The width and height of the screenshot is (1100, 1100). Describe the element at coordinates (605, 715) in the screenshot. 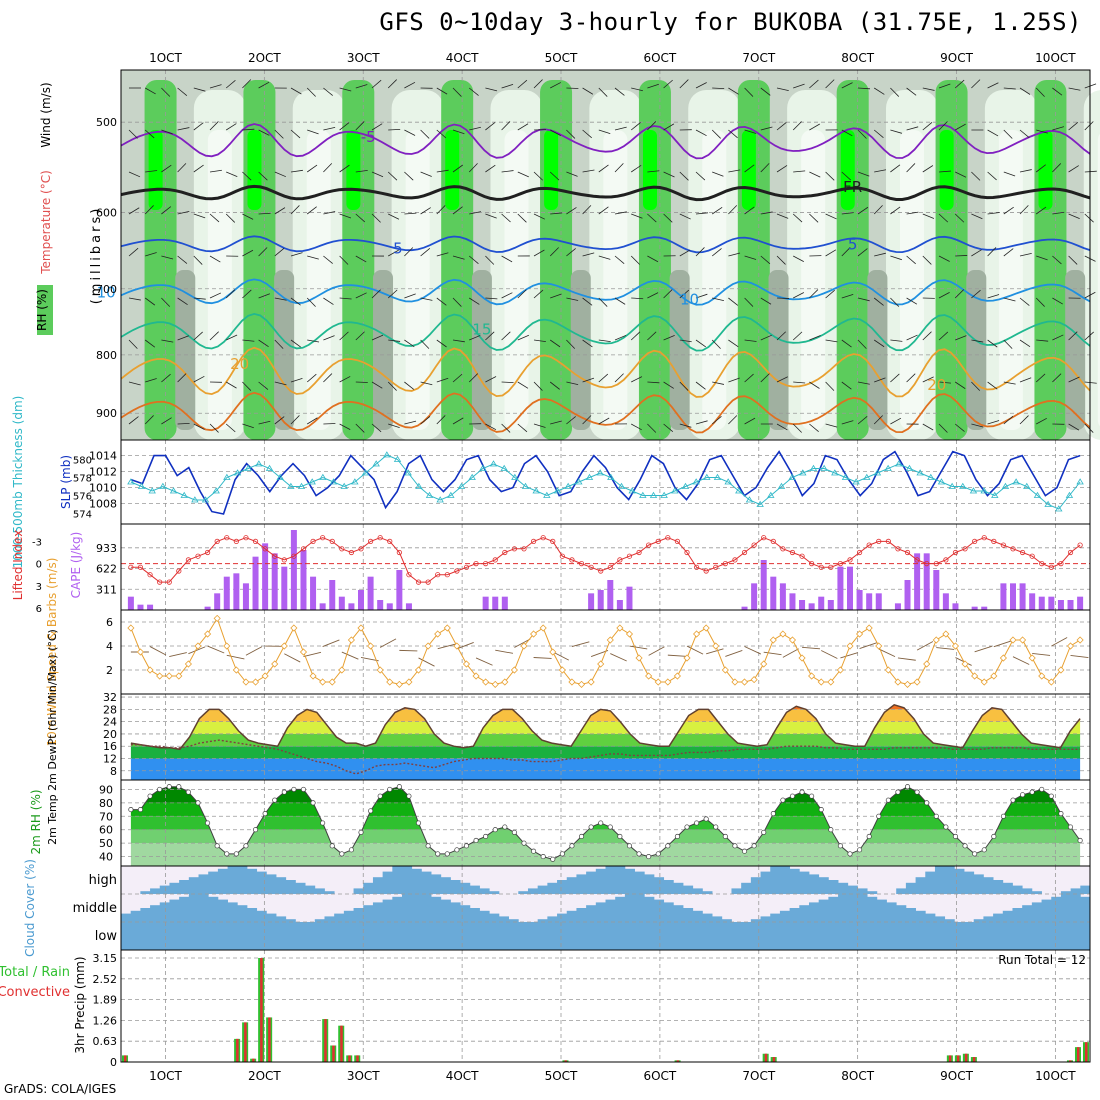

I see `temp-band` at that location.